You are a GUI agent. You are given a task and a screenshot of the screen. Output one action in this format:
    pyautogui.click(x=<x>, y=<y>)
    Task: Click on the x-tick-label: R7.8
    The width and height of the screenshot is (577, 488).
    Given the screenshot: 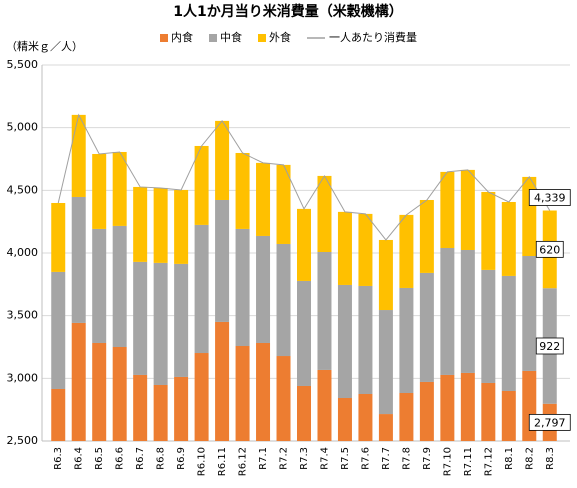 What is the action you would take?
    pyautogui.click(x=406, y=458)
    